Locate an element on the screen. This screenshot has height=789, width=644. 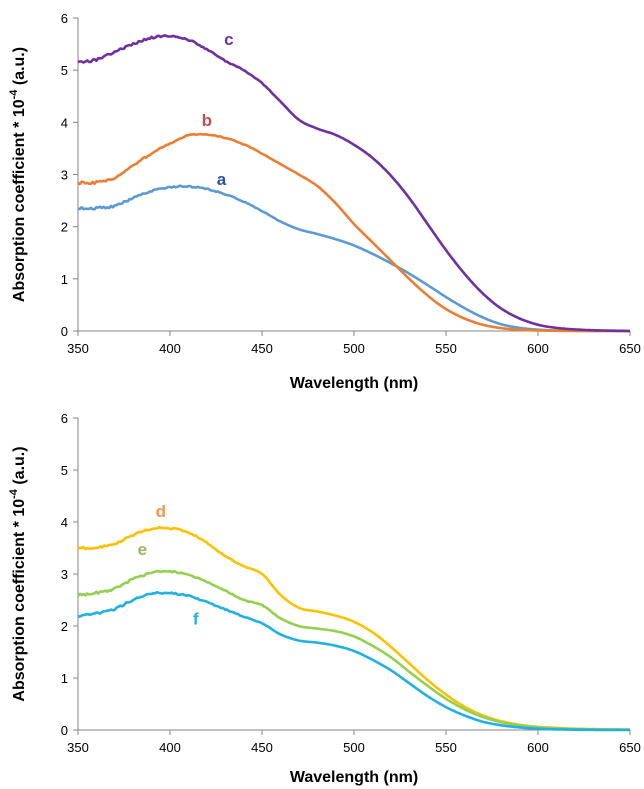
series-label-b: b is located at coordinates (207, 120).